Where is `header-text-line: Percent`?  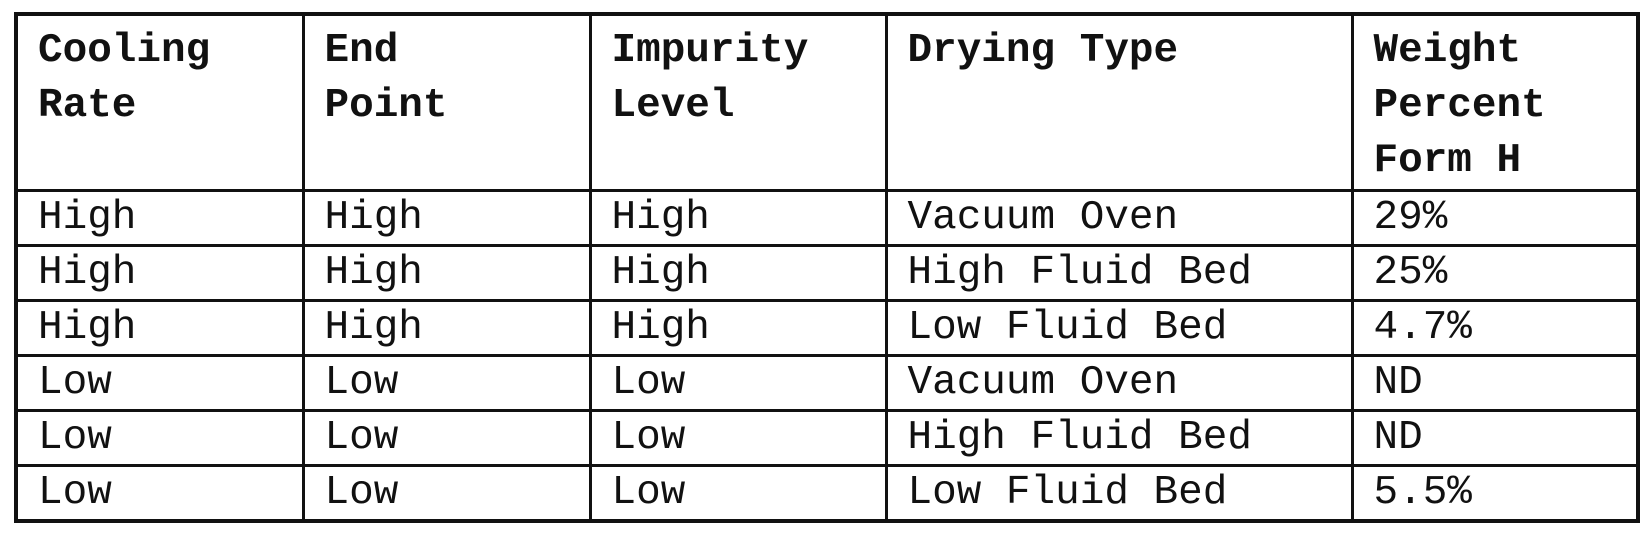
header-text-line: Percent is located at coordinates (1505, 106).